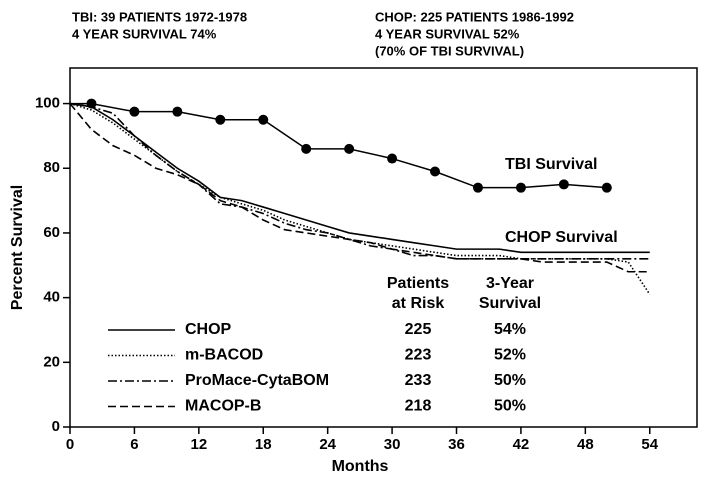 The width and height of the screenshot is (702, 477). What do you see at coordinates (208, 329) in the screenshot?
I see `legend-label: CHOP` at bounding box center [208, 329].